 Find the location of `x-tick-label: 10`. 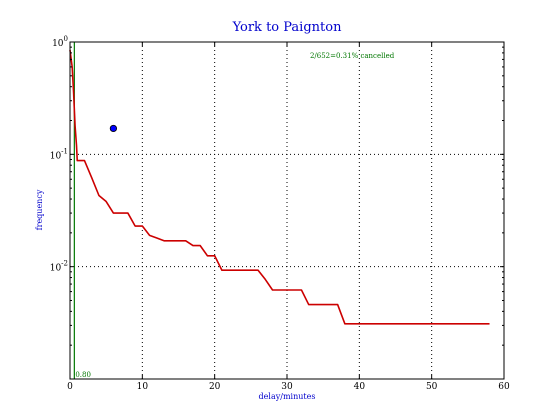

x-tick-label: 10 is located at coordinates (143, 387).